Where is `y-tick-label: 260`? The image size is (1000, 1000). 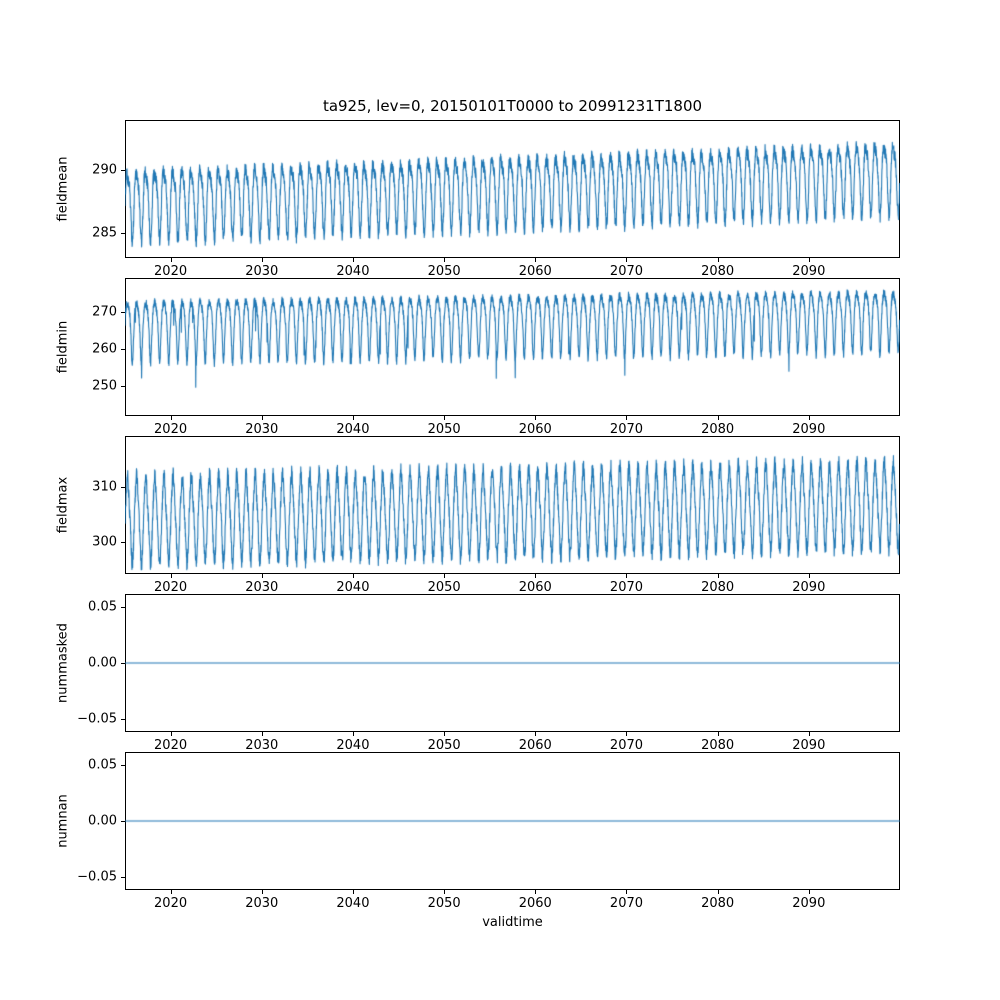 y-tick-label: 260 is located at coordinates (104, 349).